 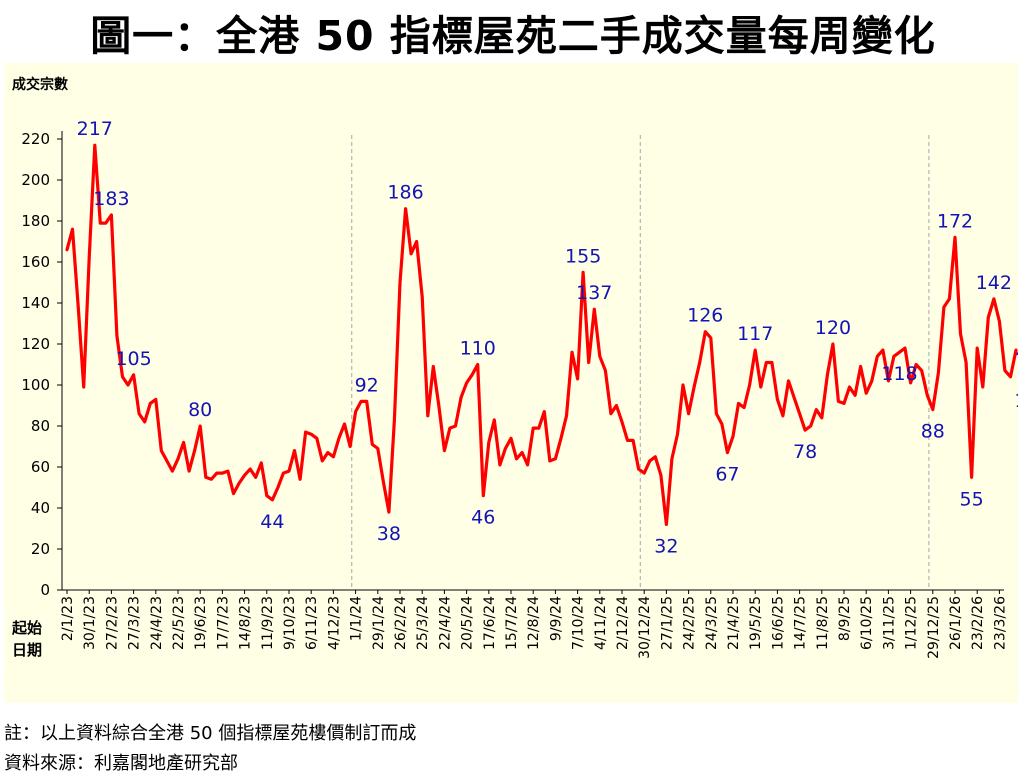 What do you see at coordinates (40, 84) in the screenshot?
I see `y-axis-label: 成交宗數` at bounding box center [40, 84].